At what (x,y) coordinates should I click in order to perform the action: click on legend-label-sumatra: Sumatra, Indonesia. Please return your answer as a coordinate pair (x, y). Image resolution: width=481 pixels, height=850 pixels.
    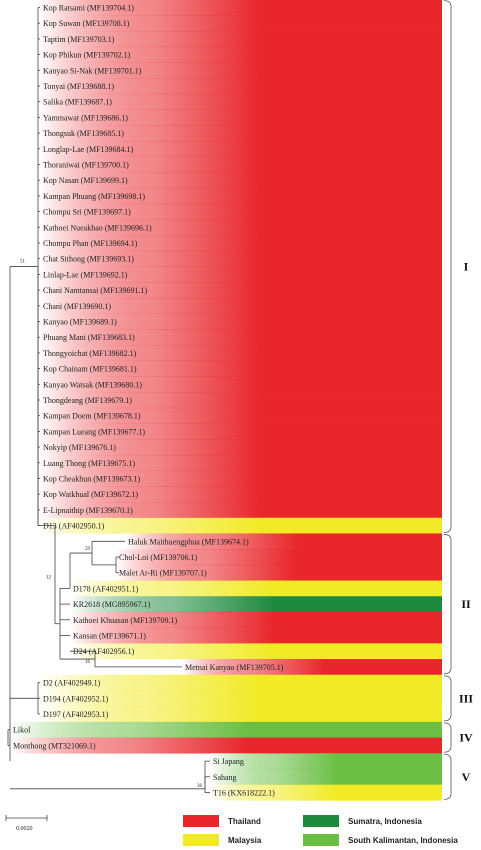
    Looking at the image, I should click on (385, 821).